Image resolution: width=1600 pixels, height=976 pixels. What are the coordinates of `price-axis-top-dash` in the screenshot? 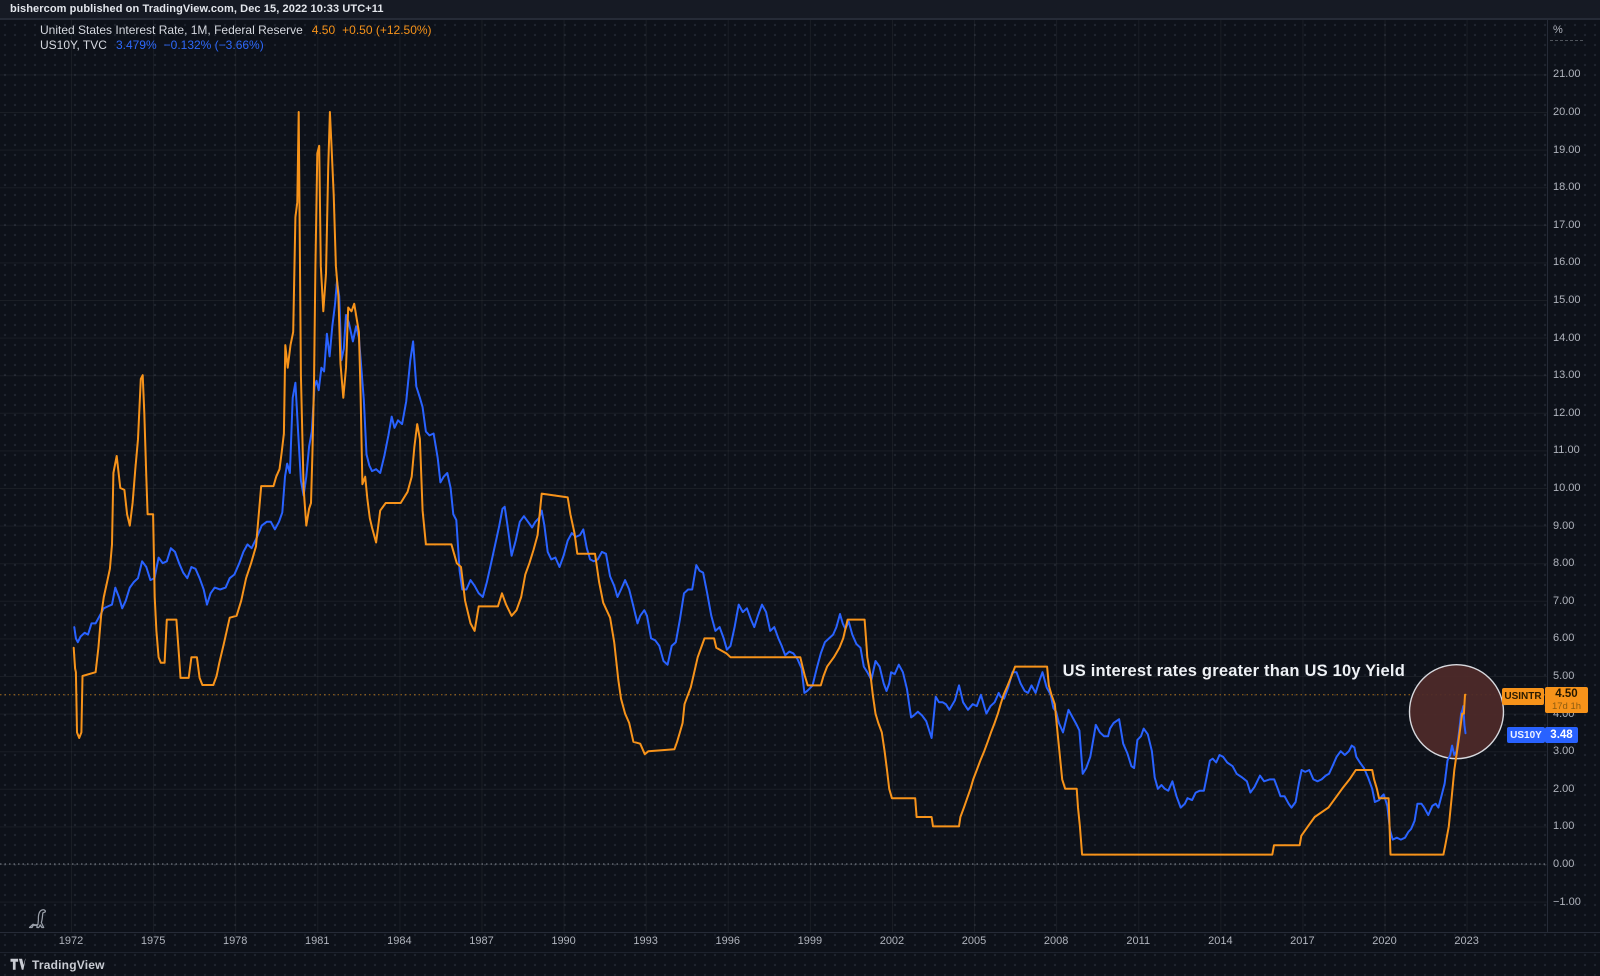 It's located at (1566, 40).